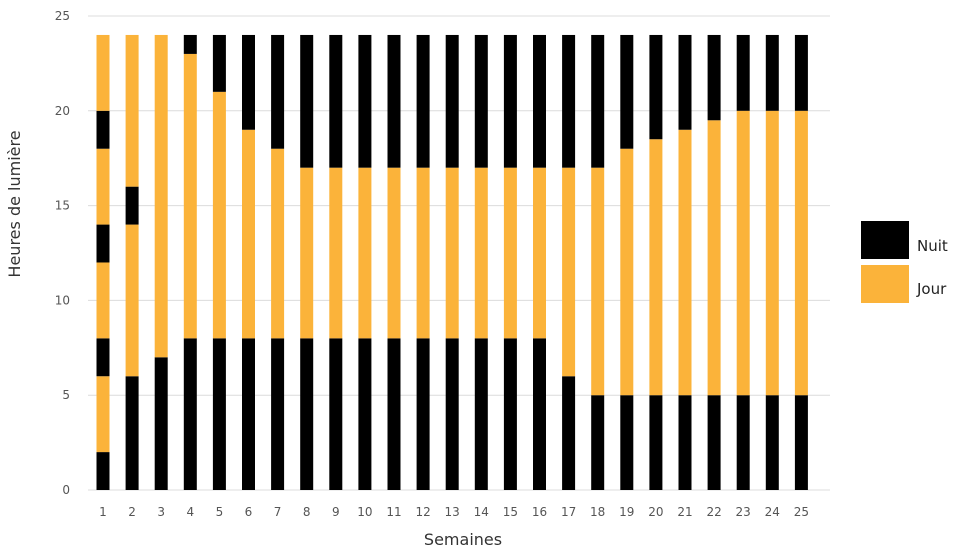 The width and height of the screenshot is (967, 550). I want to click on x-tick-label: 2, so click(132, 512).